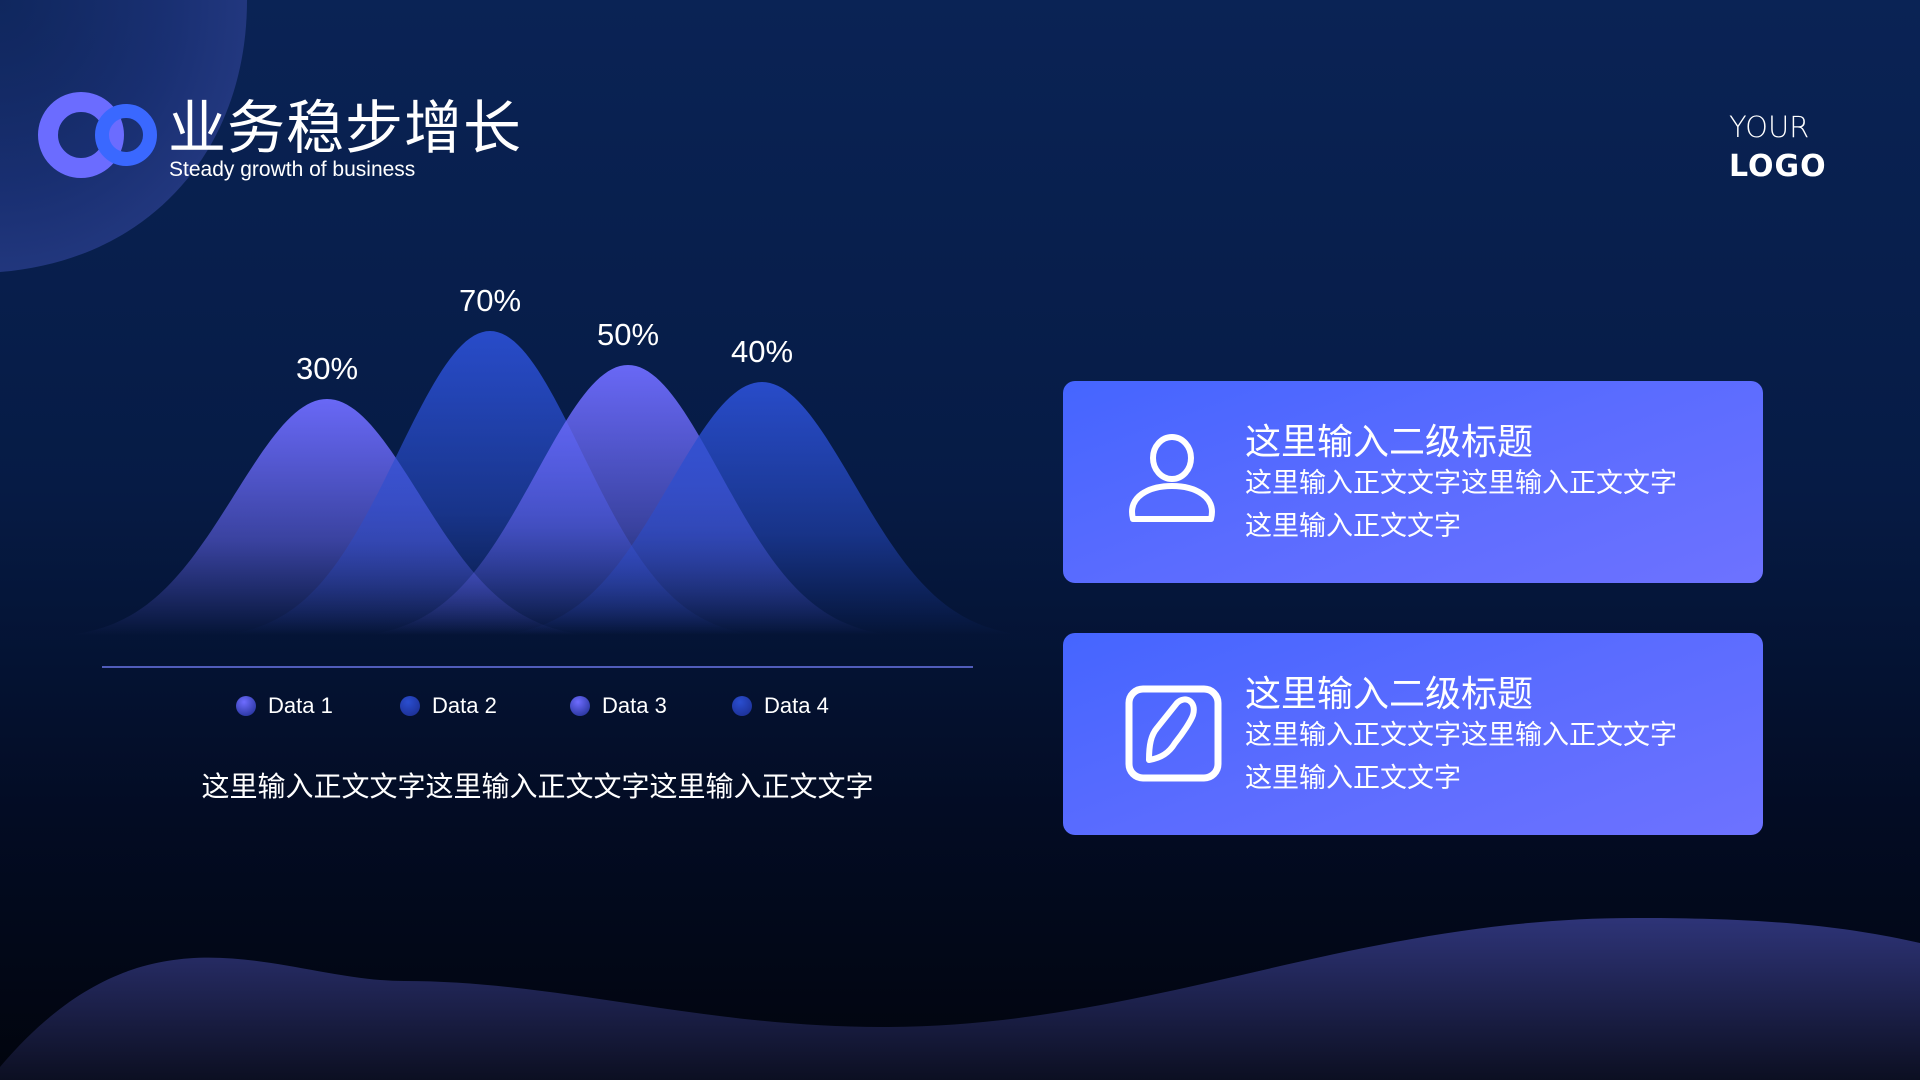 Image resolution: width=1920 pixels, height=1080 pixels. Describe the element at coordinates (327, 368) in the screenshot. I see `data-label: 30%` at that location.